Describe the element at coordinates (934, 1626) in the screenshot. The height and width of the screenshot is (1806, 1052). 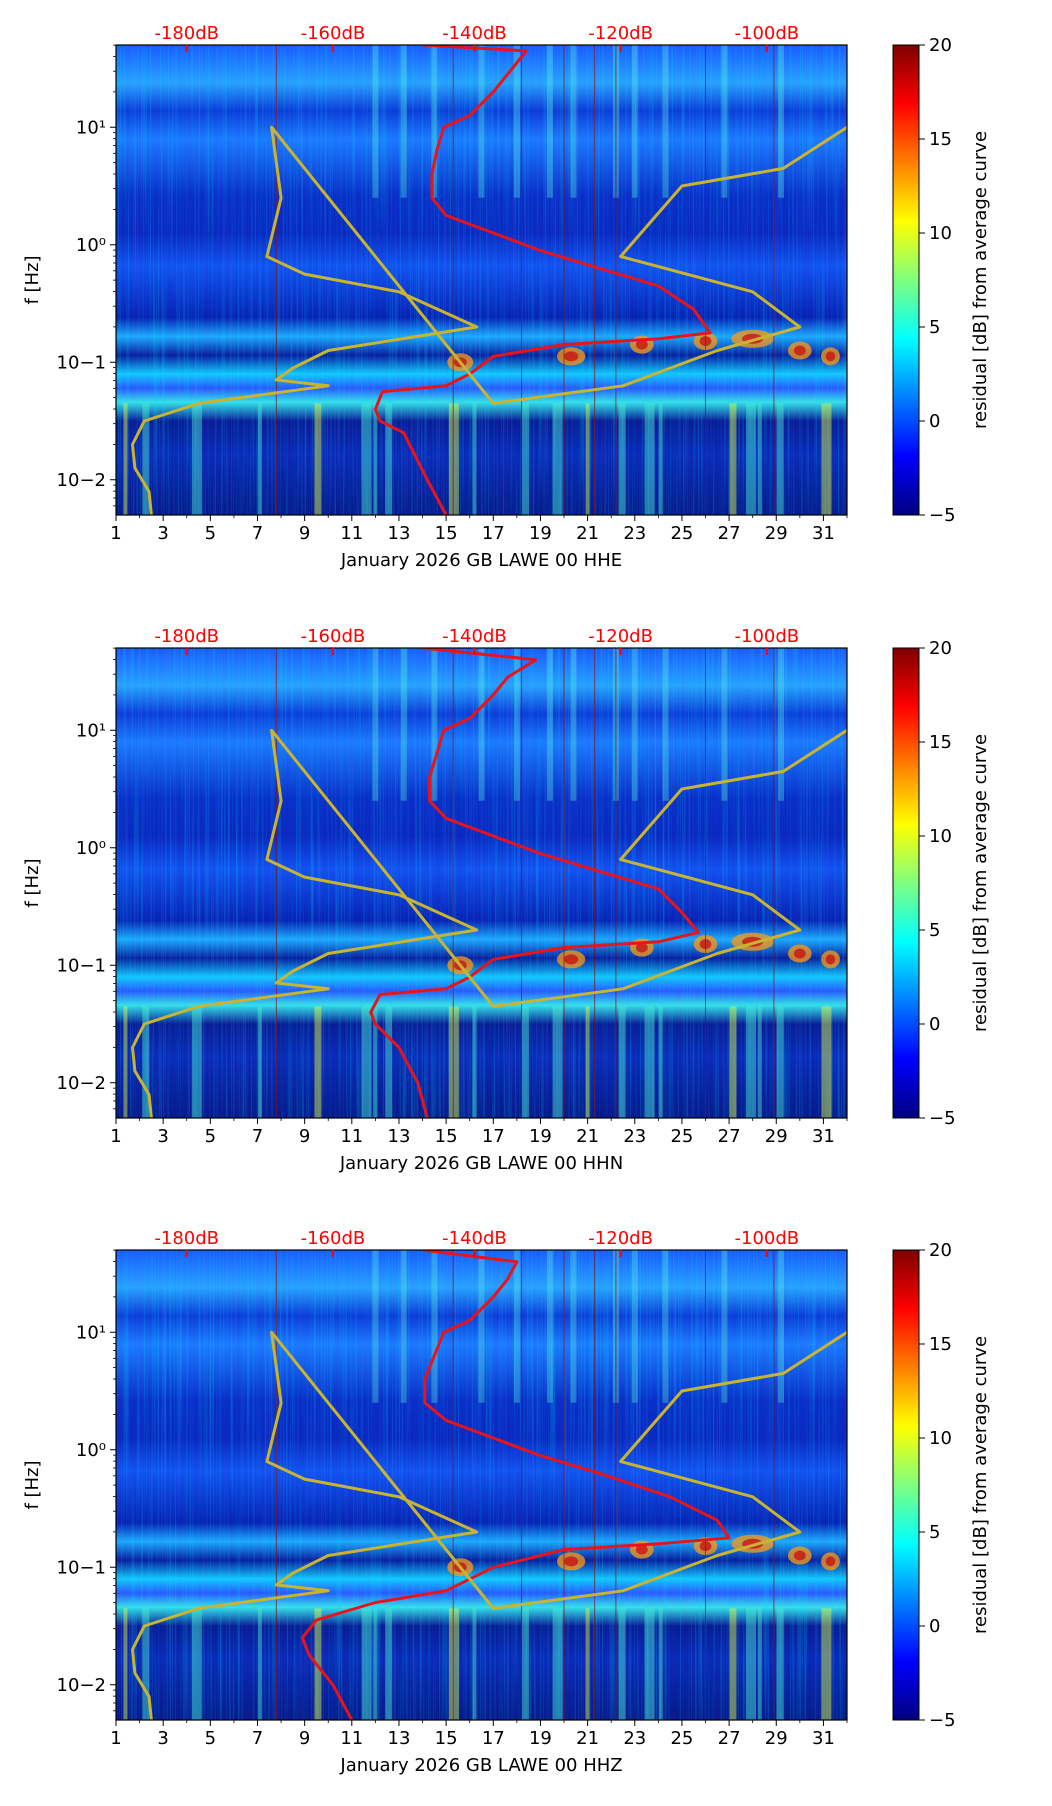
I see `colorbar-tick-label: 0` at that location.